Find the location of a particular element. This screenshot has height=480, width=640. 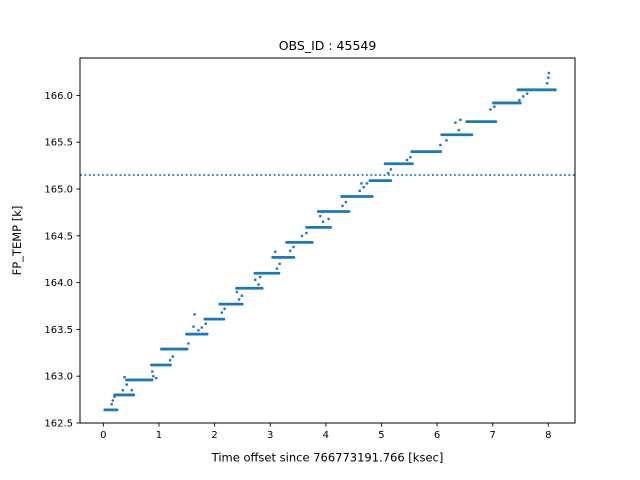

x-tick-label: 3 is located at coordinates (270, 435).